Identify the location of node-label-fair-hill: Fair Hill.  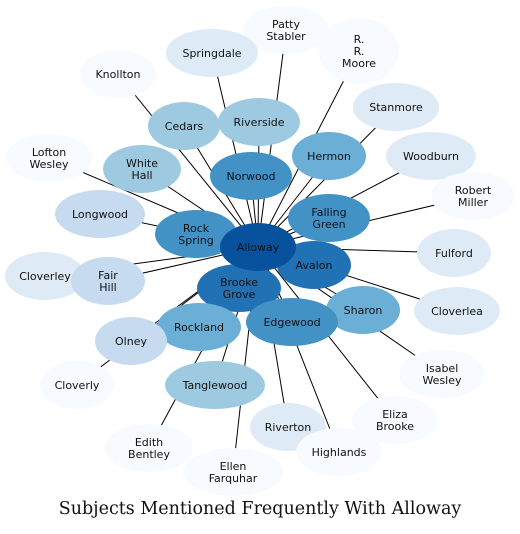
(108, 281).